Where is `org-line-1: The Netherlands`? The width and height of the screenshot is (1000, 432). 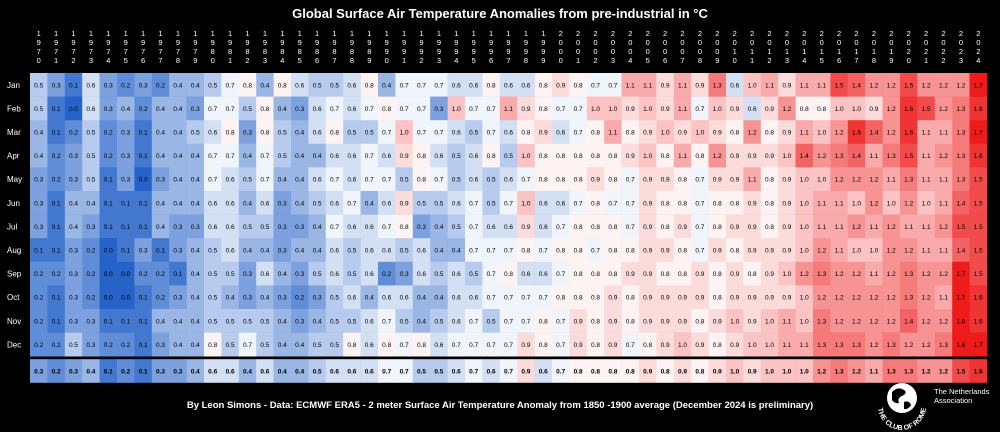
org-line-1: The Netherlands is located at coordinates (962, 391).